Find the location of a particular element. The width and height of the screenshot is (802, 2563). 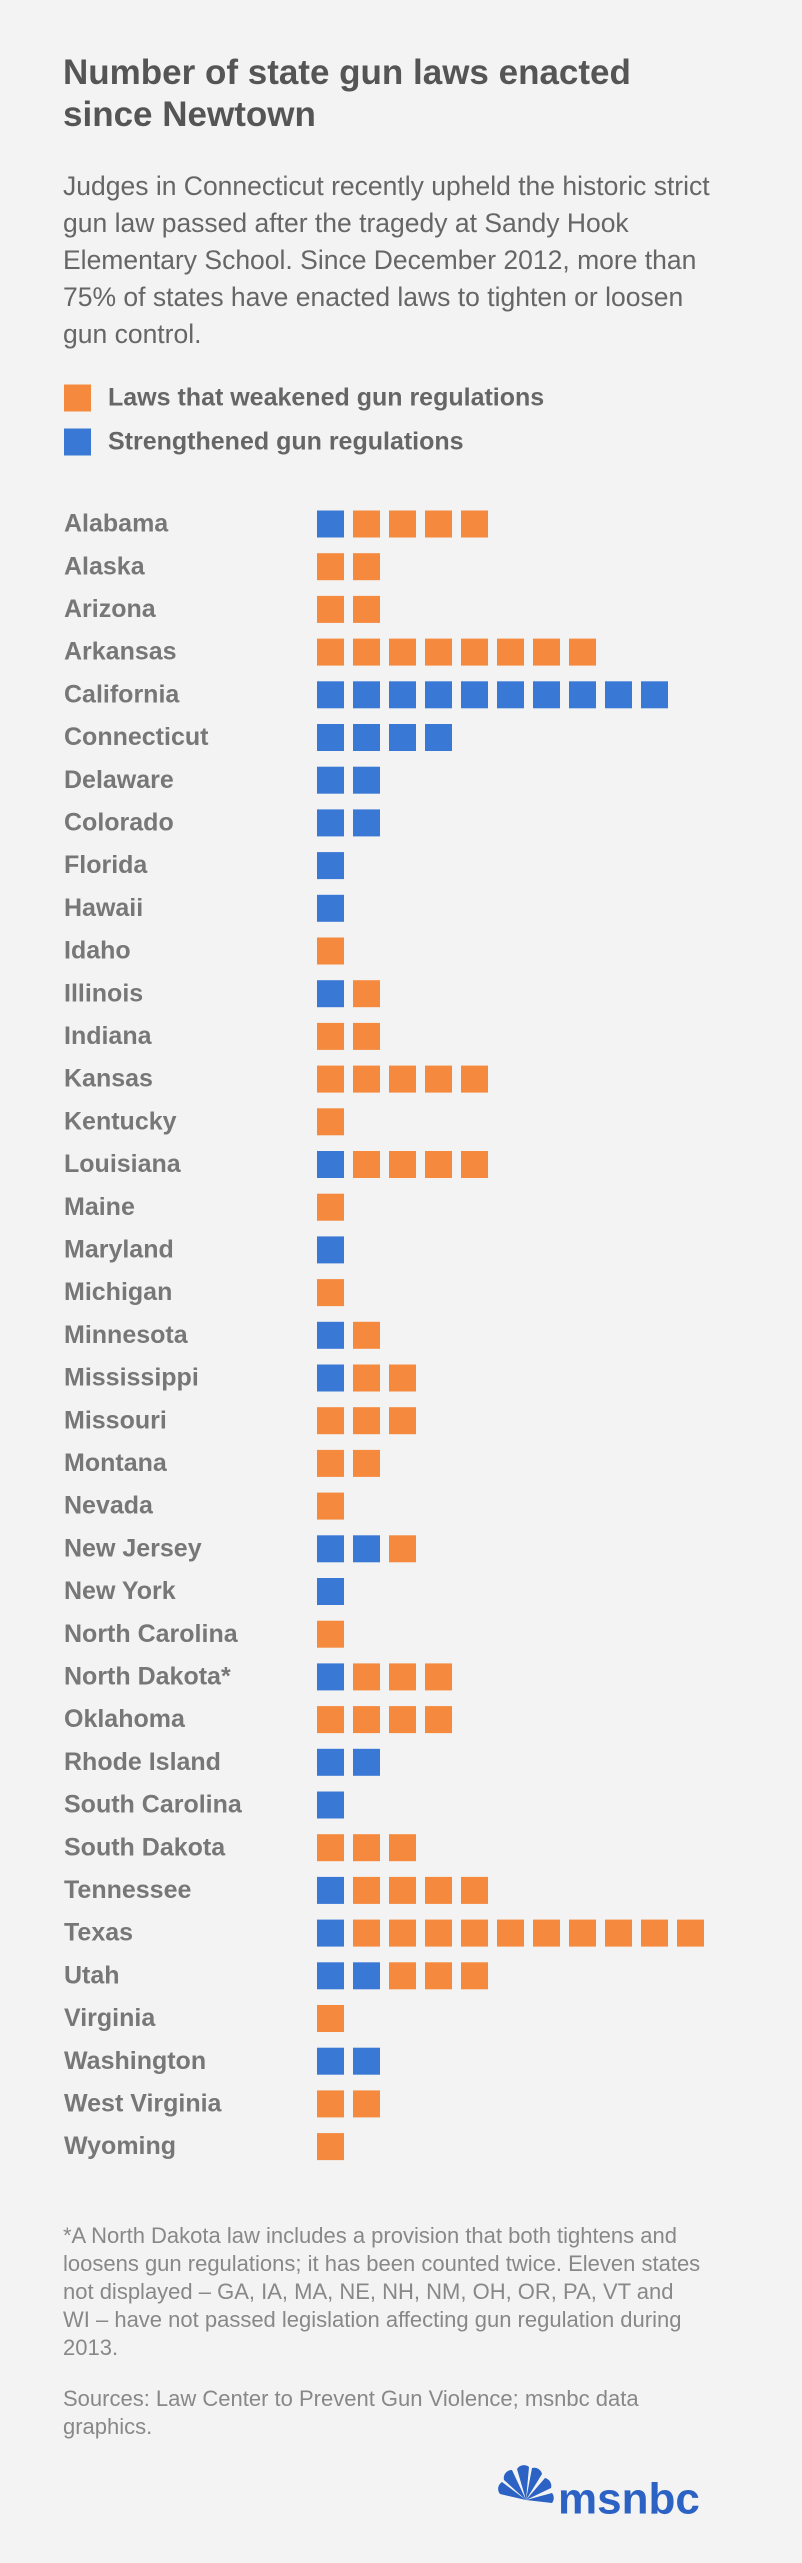

category-label: Maine is located at coordinates (99, 1207).